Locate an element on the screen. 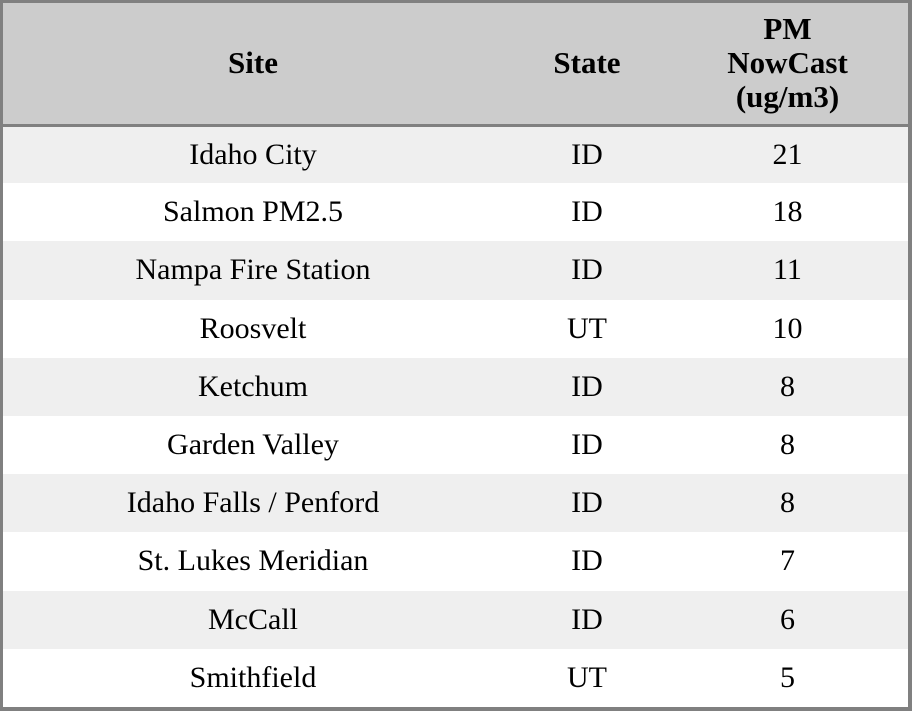 This screenshot has height=711, width=912. cell-site: St. Lukes Meridian is located at coordinates (253, 561).